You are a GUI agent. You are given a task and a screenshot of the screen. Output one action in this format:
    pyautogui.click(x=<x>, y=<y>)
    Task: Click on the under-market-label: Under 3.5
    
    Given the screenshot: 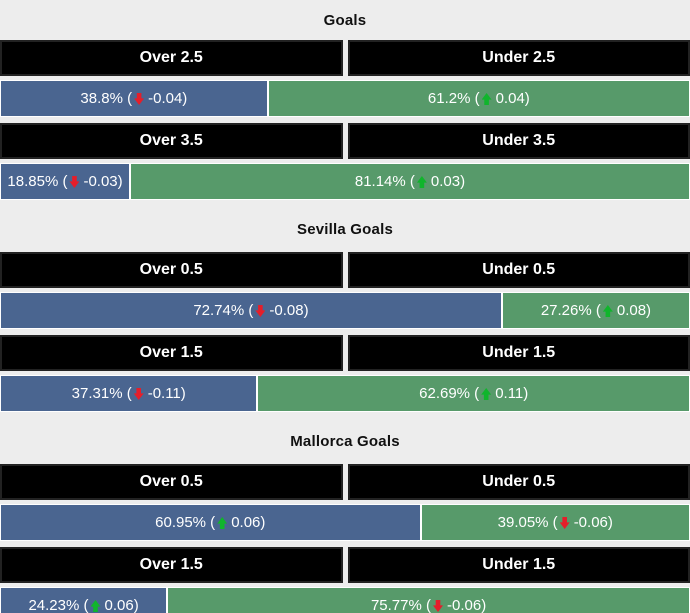 What is the action you would take?
    pyautogui.click(x=519, y=140)
    